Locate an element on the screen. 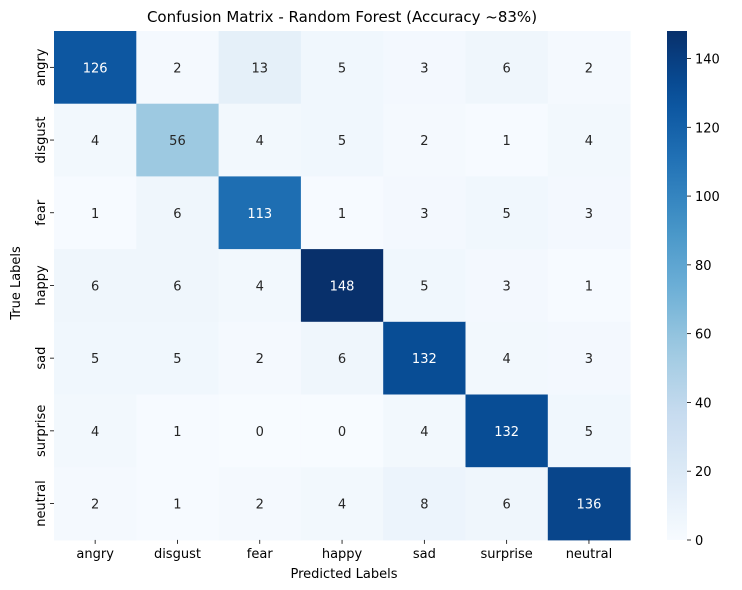 The image size is (742, 590). colorbar-tick-label: 20 is located at coordinates (703, 472).